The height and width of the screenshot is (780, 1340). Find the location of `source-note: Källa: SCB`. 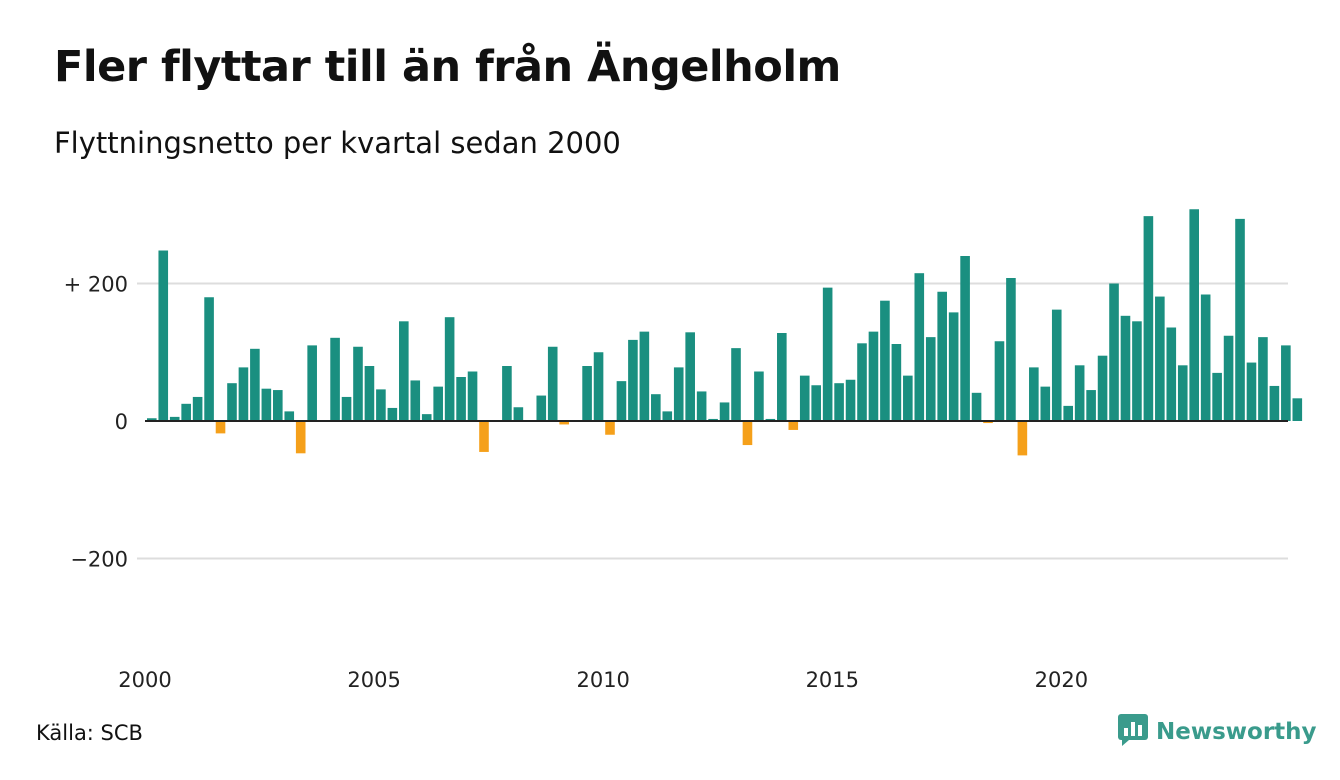

source-note: Källa: SCB is located at coordinates (89, 733).